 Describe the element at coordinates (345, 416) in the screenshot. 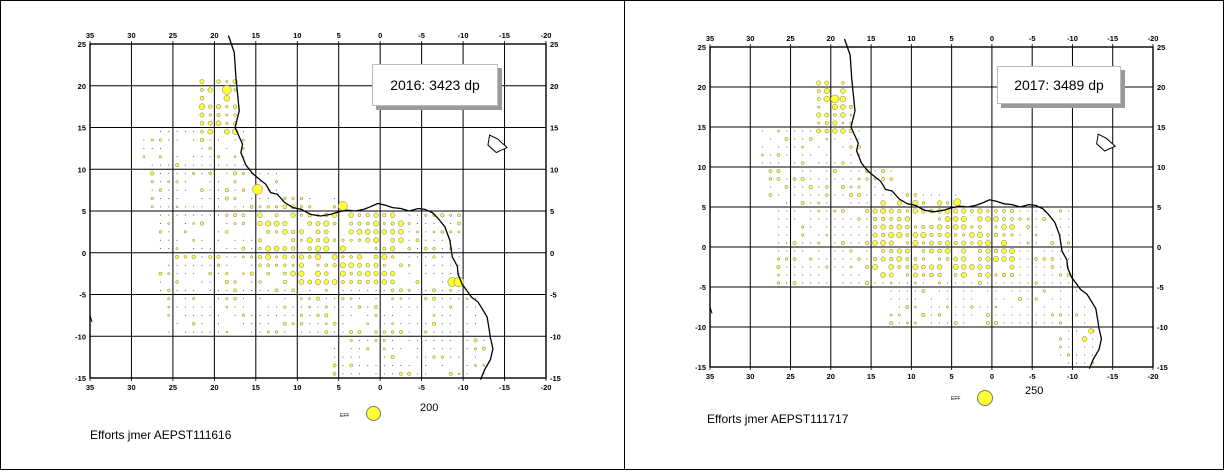

I see `legend-key: EFF` at that location.